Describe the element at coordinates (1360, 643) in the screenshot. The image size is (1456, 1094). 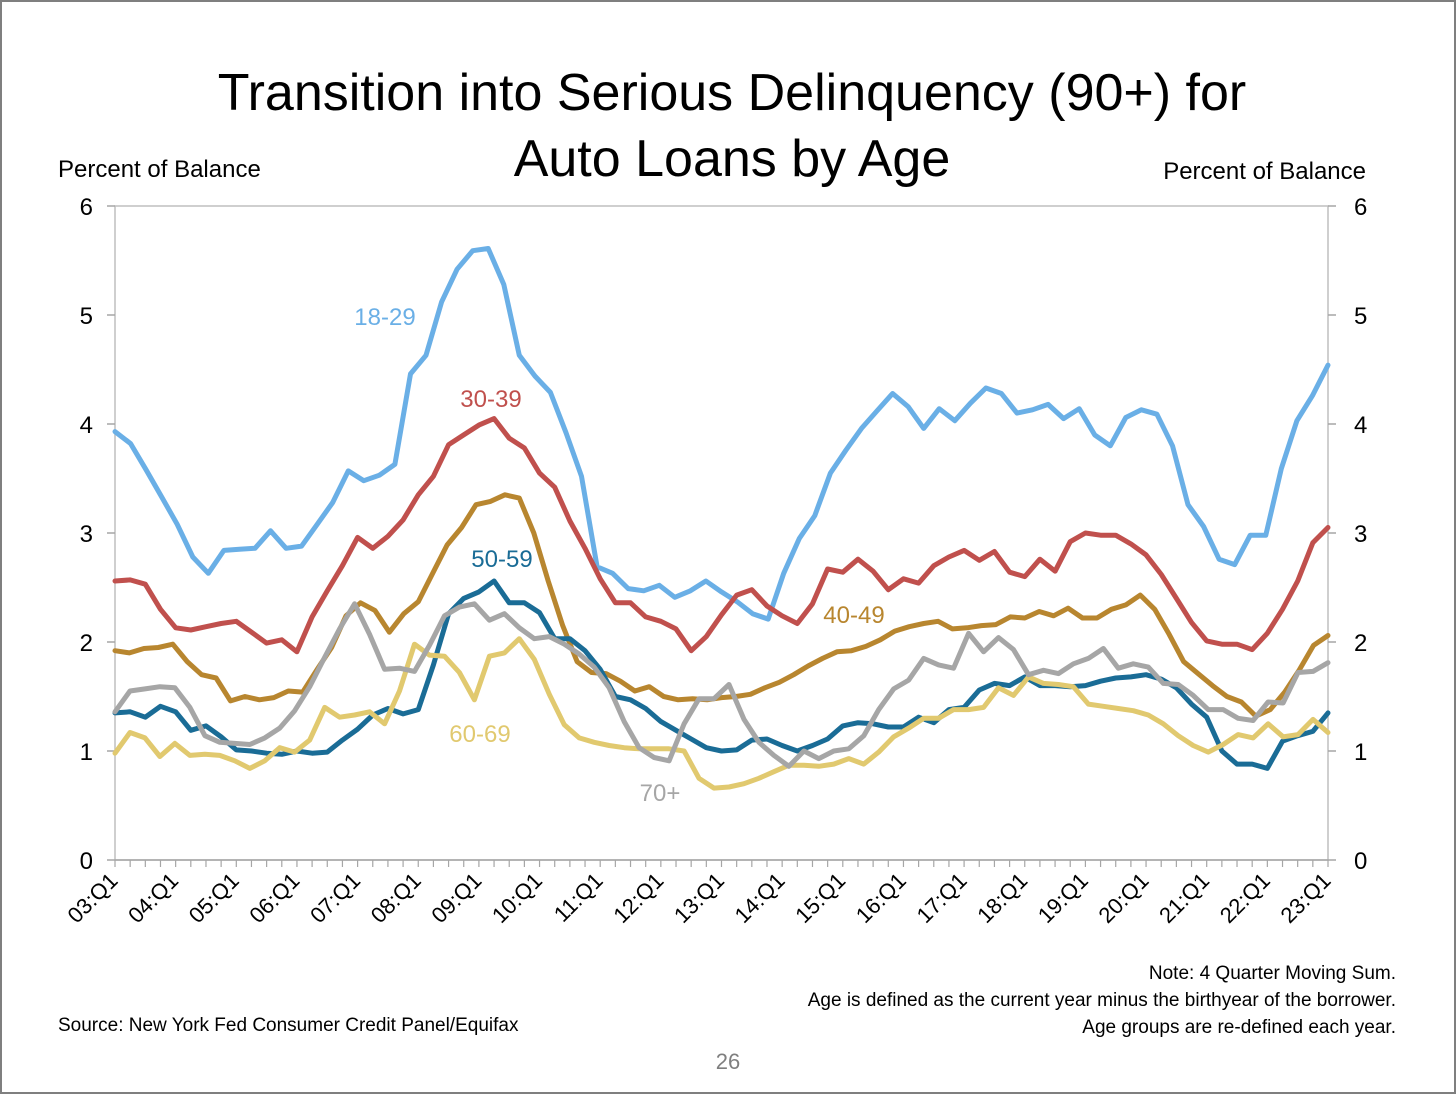
I see `y-tick-label-right: 2` at that location.